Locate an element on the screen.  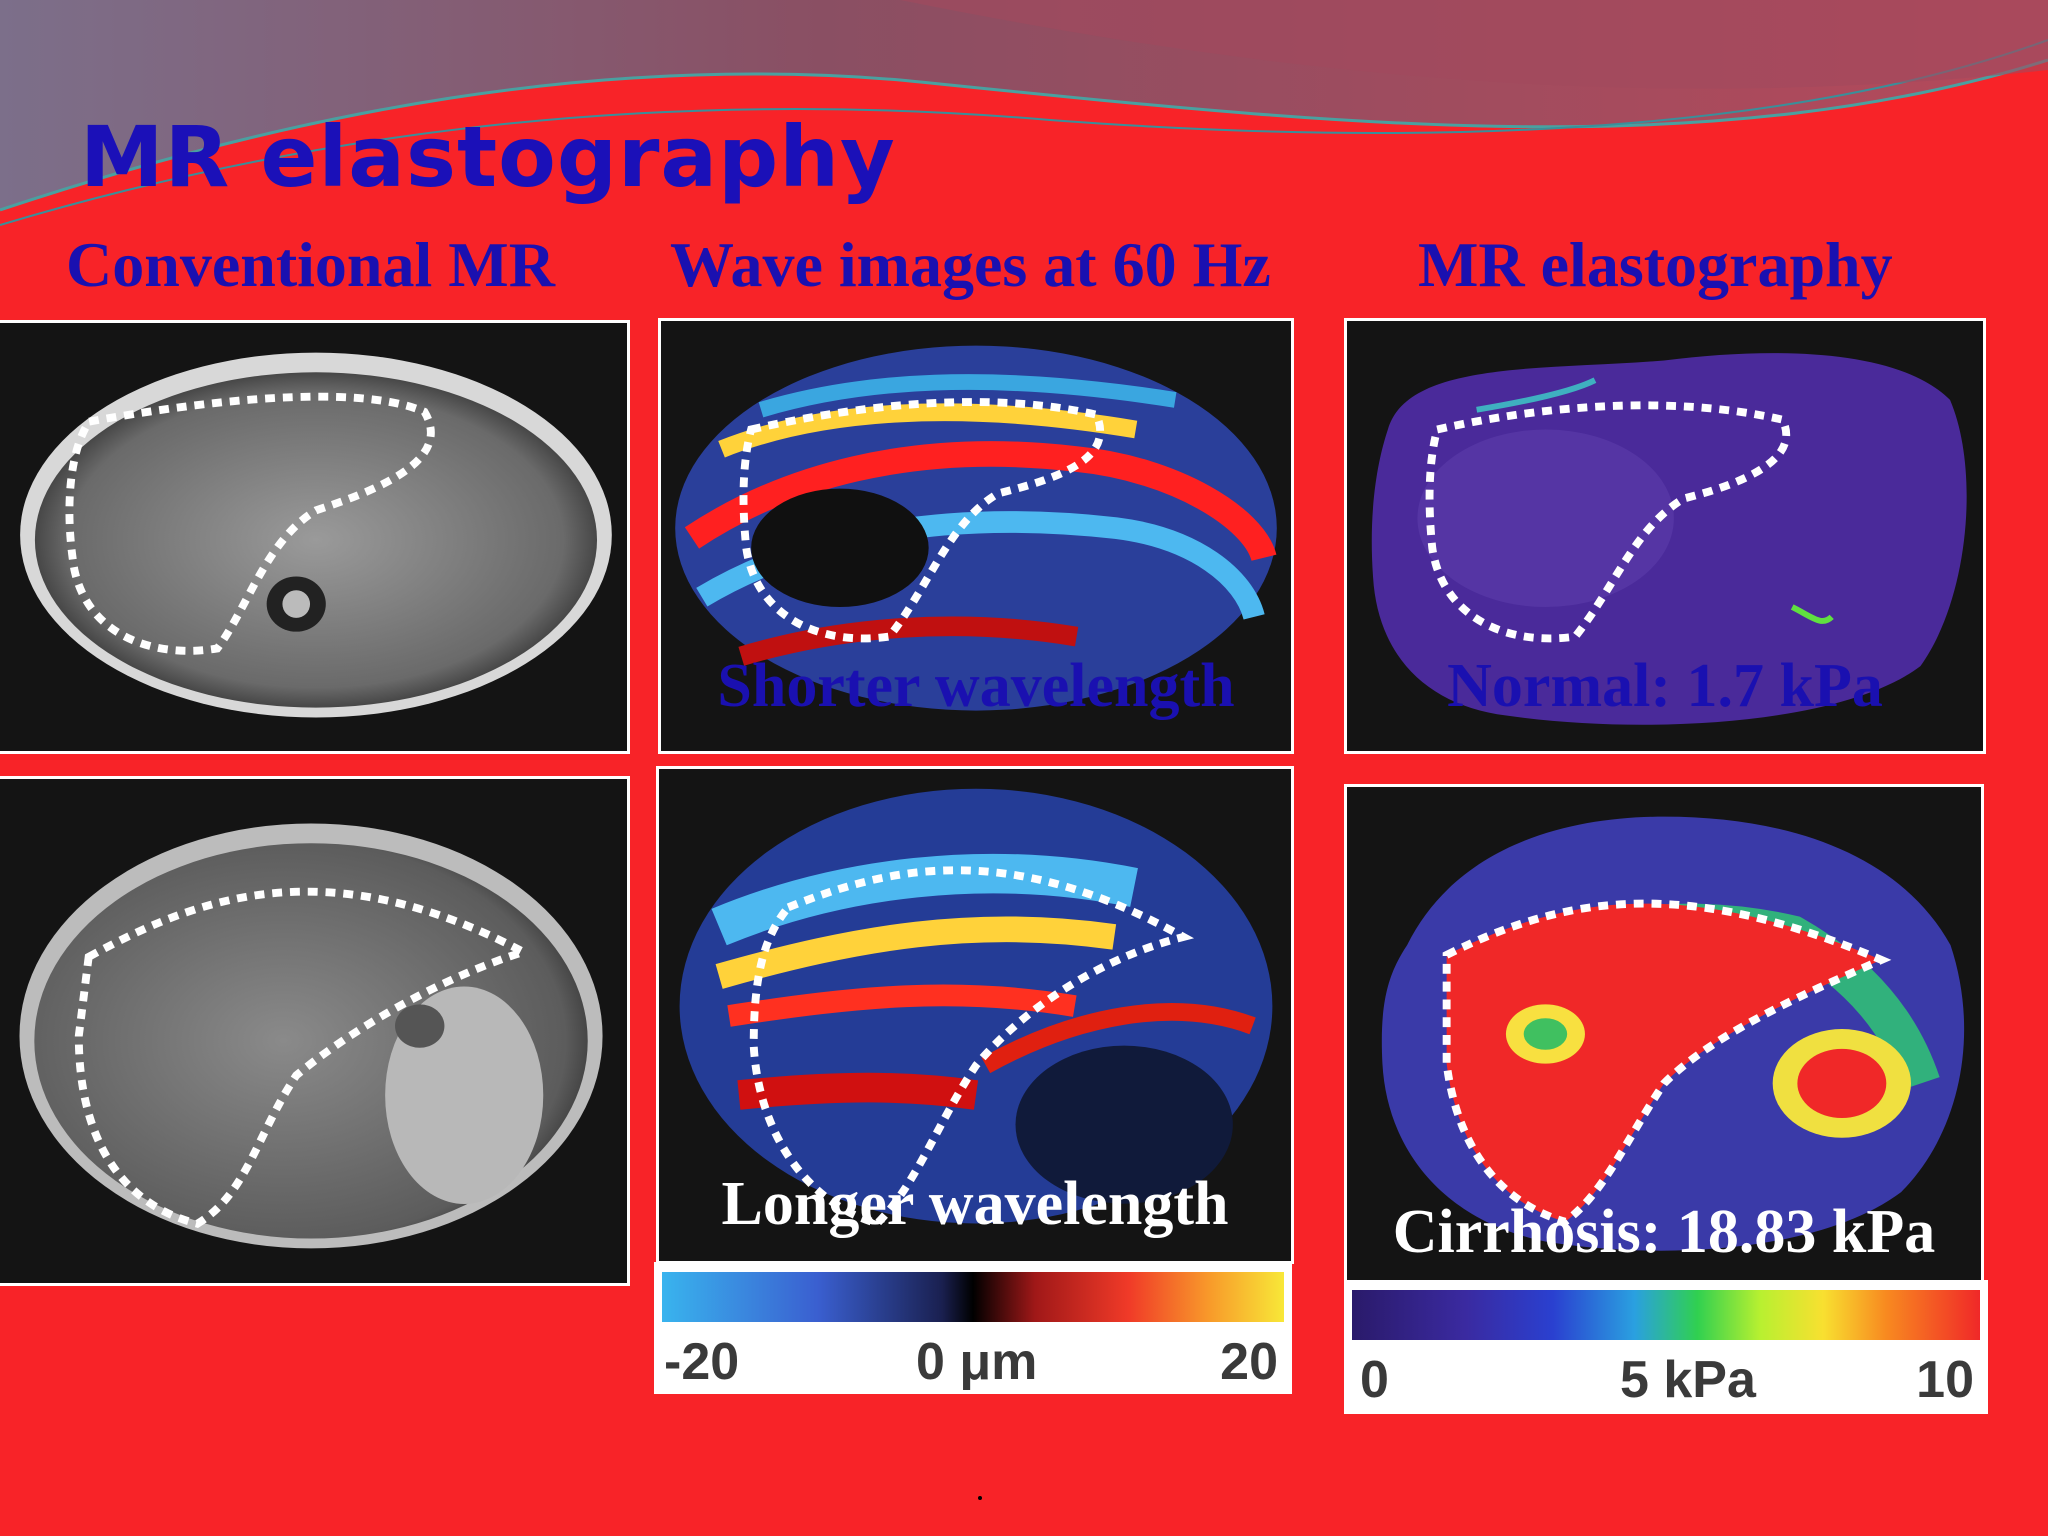
elastography-bottom-label: Cirrhosis: 18.83 kPa is located at coordinates (1664, 1232).